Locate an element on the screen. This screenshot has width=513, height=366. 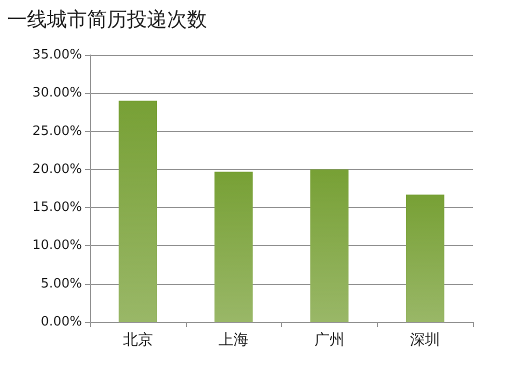
chart-title: 一线城市简历投递次数 is located at coordinates (107, 19).